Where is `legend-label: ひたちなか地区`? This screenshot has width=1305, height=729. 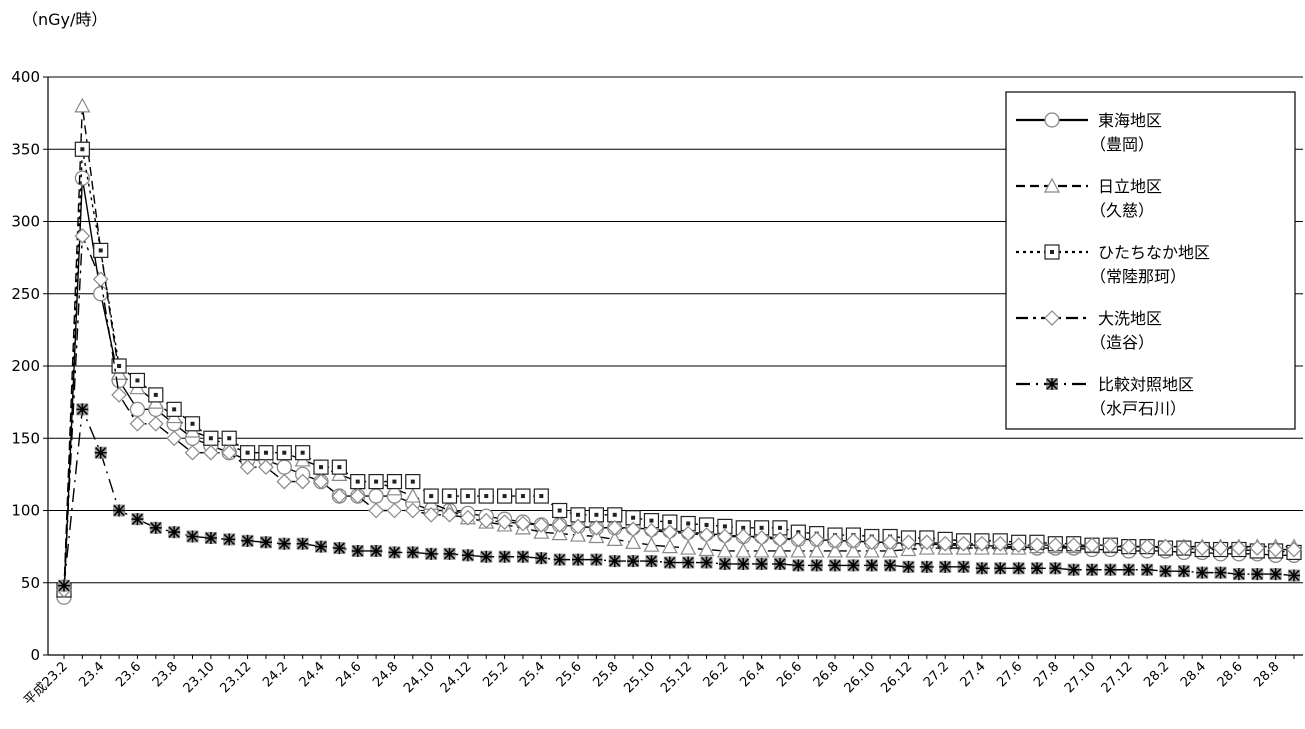
legend-label: ひたちなか地区 is located at coordinates (1154, 252).